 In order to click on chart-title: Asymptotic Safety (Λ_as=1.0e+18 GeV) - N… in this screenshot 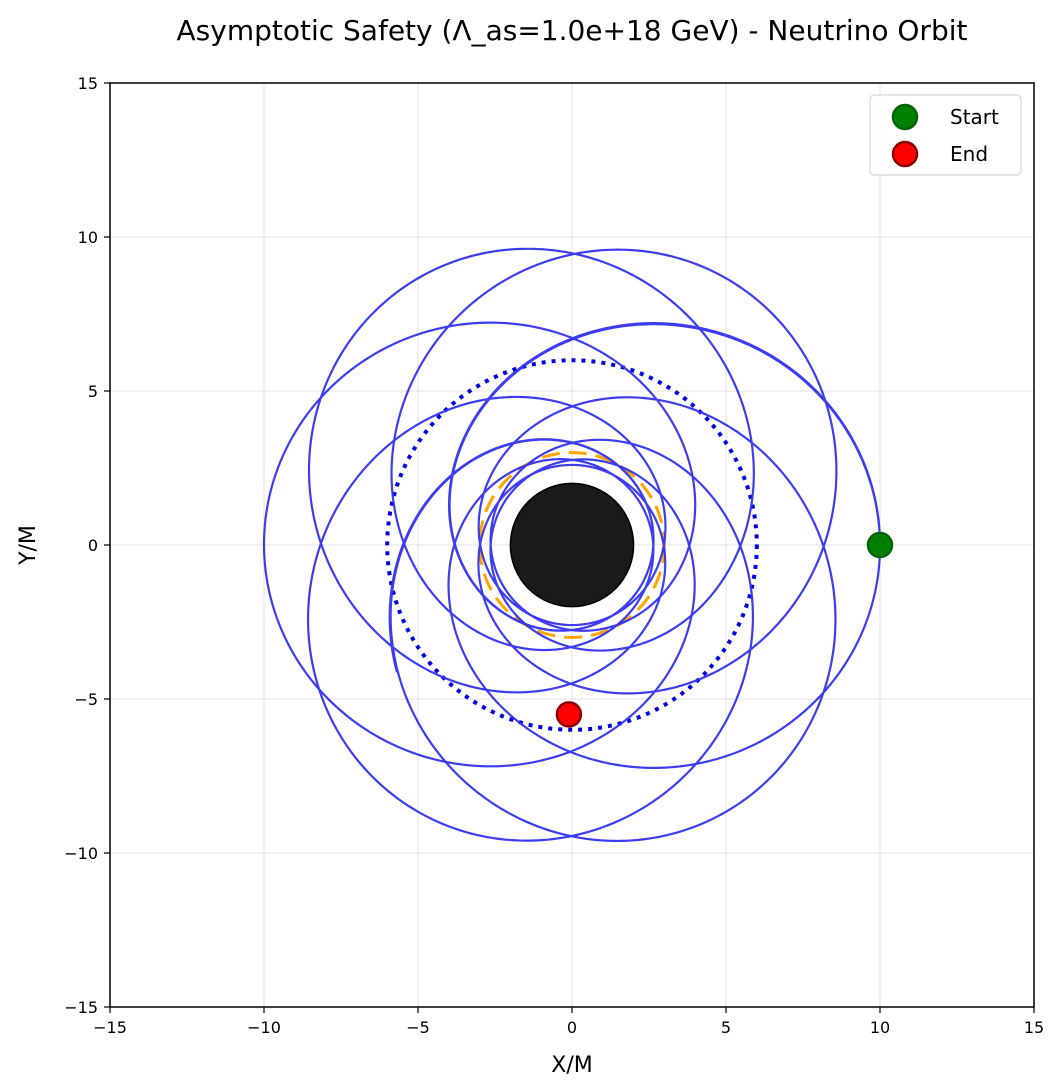, I will do `click(572, 30)`.